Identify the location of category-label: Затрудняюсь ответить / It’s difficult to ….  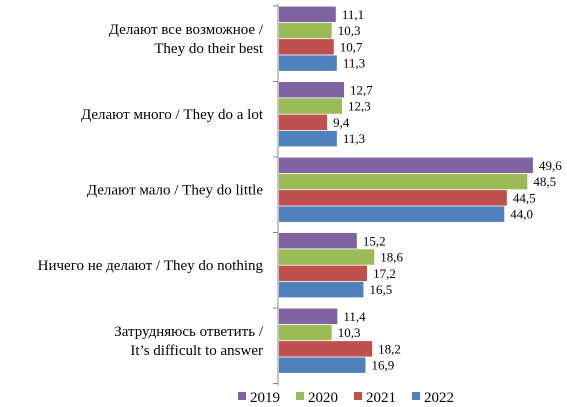
(189, 341).